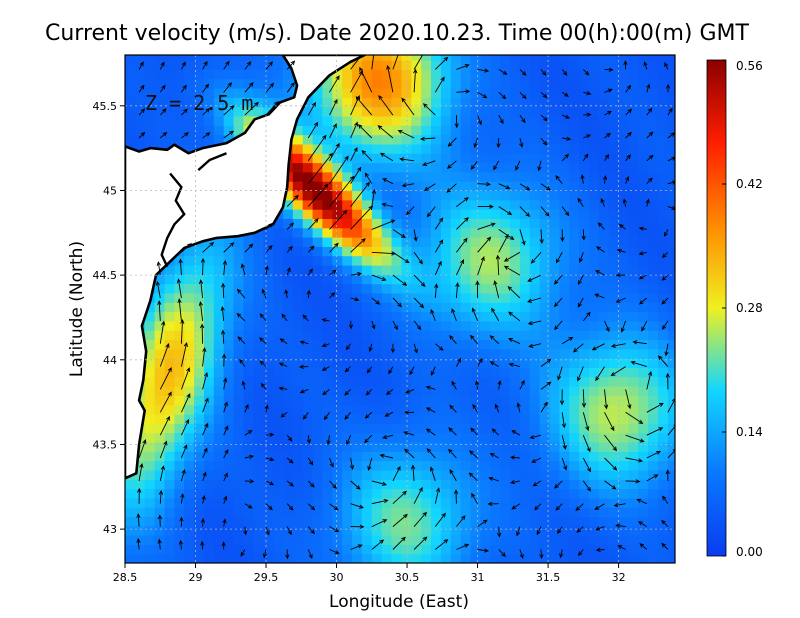 This screenshot has width=800, height=618. I want to click on x-tick-label: 32, so click(619, 577).